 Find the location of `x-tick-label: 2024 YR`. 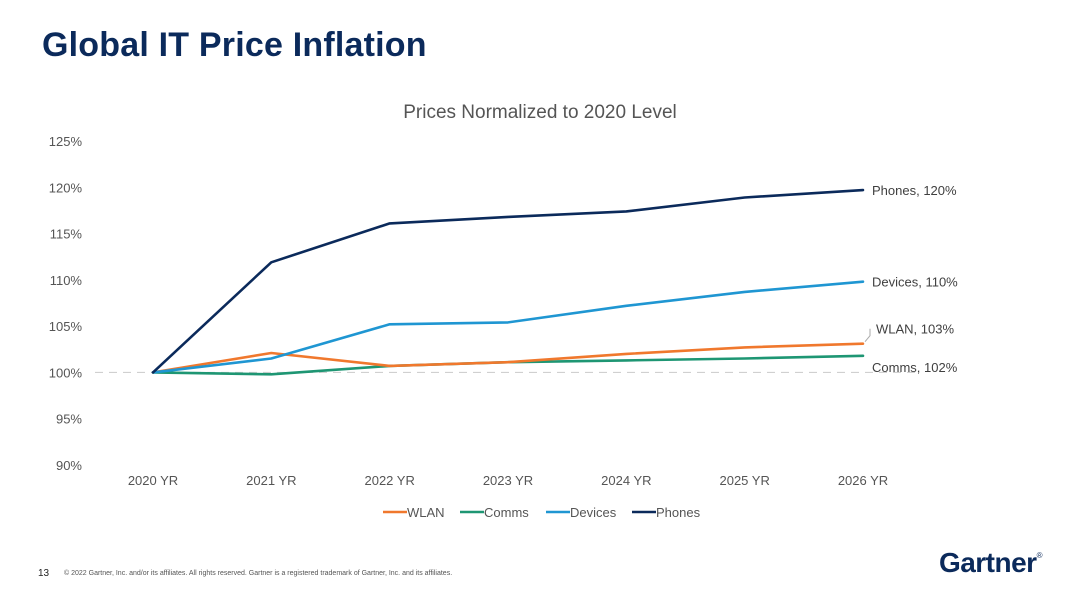

x-tick-label: 2024 YR is located at coordinates (626, 480).